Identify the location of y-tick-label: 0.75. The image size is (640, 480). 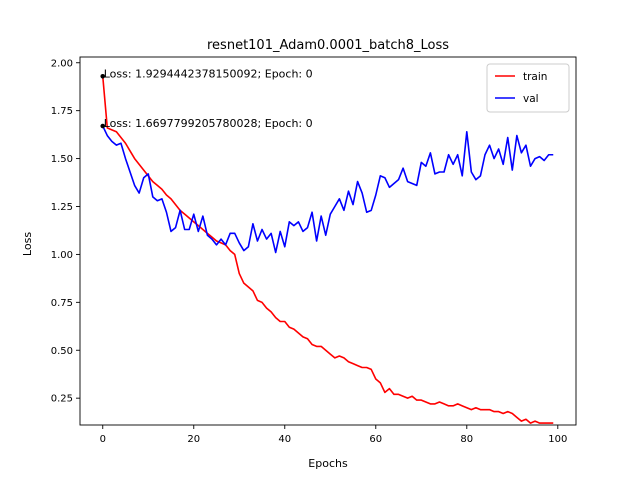
(62, 303).